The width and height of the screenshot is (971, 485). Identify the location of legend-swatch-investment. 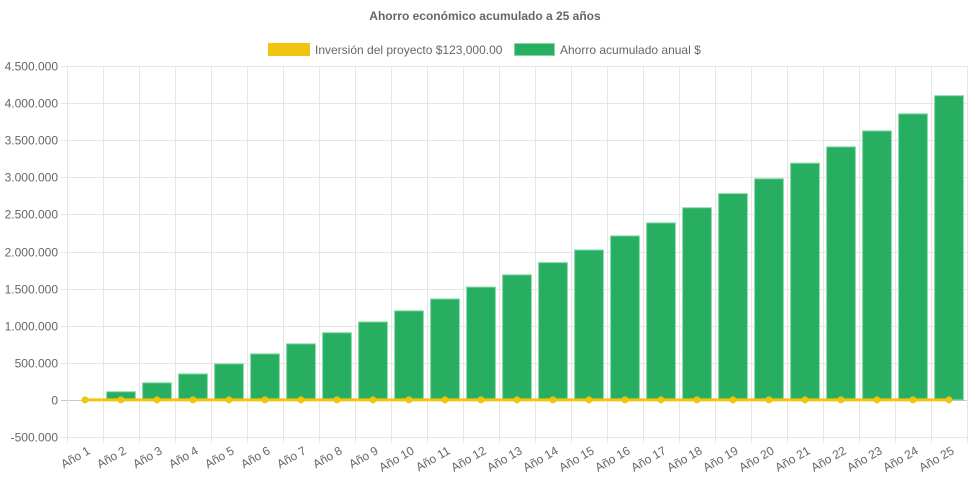
(289, 49).